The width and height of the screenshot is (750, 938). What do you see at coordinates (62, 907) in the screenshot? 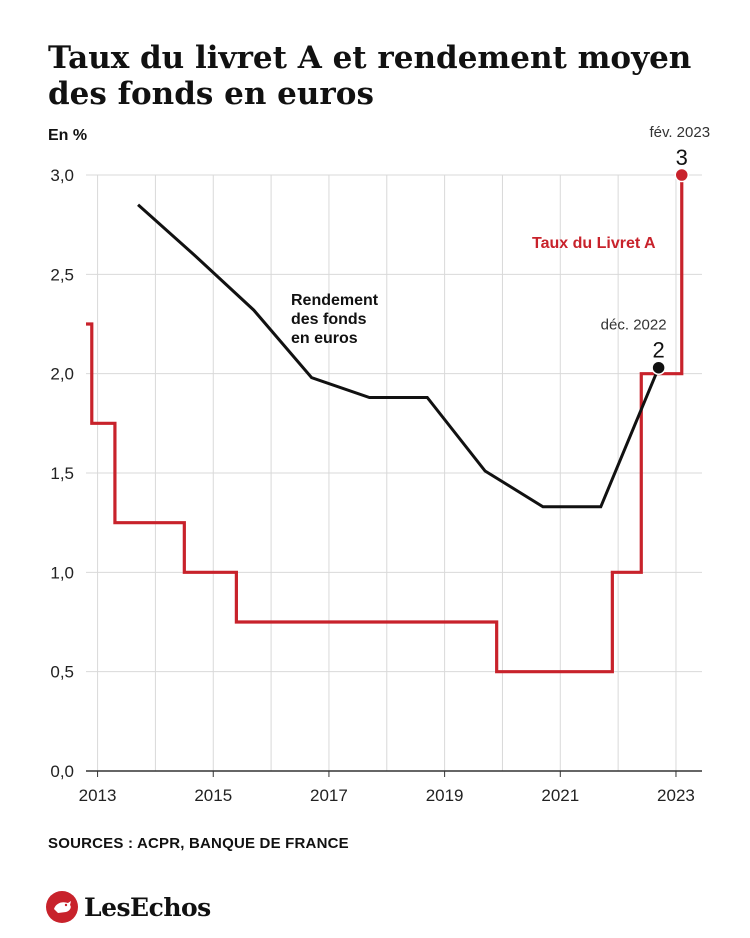
I see `les-echos-logo-icon` at bounding box center [62, 907].